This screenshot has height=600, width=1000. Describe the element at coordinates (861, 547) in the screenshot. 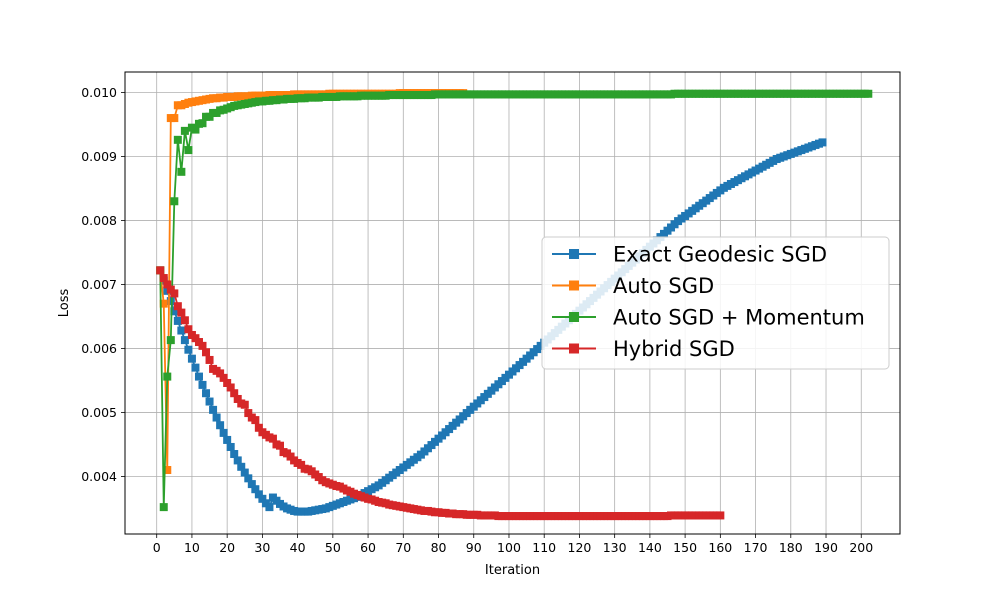

I see `x-tick-label: 200` at that location.